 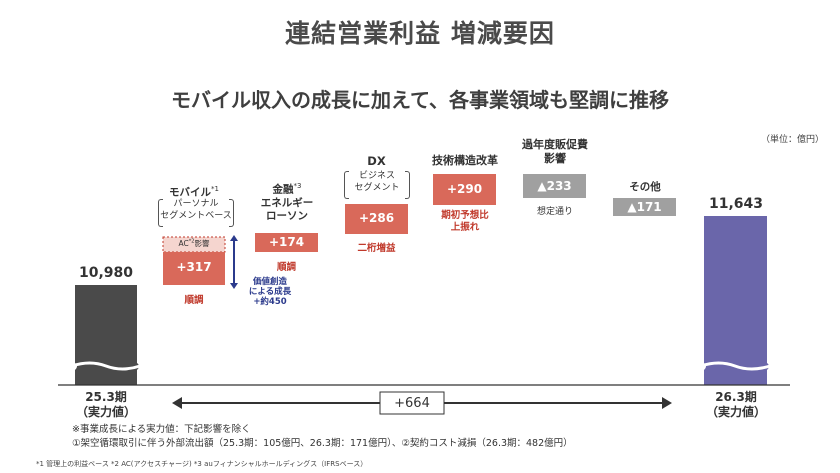 I want to click on note-line1: ※事業成長による実力値：下記影響を除く, so click(x=161, y=429).